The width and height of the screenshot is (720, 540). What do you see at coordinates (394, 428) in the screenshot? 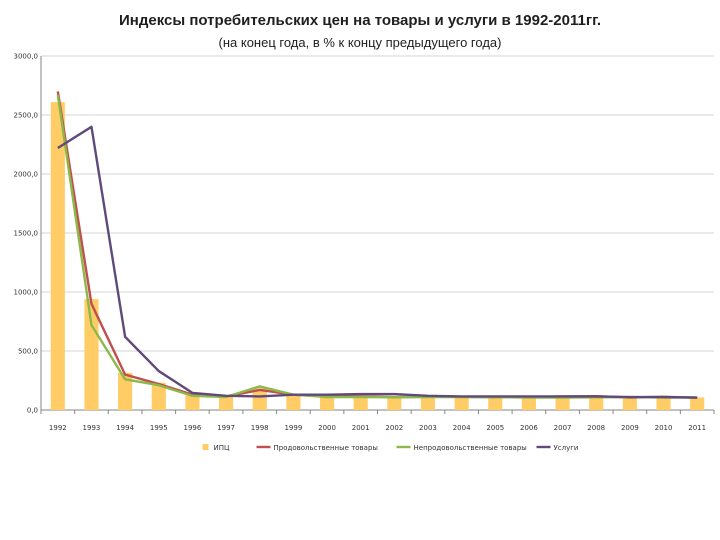
I see `x-tick-label: 2002` at bounding box center [394, 428].